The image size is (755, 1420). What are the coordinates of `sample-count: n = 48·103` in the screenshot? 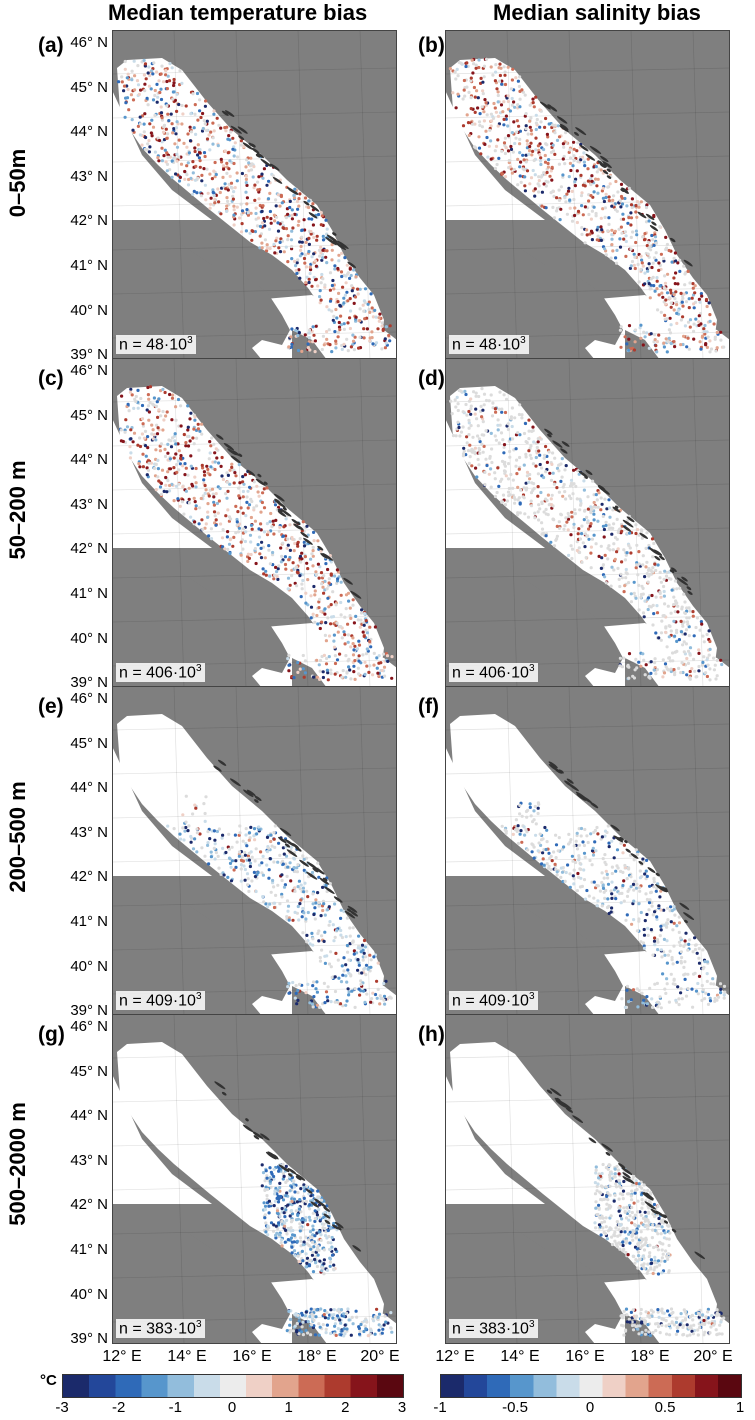 It's located at (156, 344).